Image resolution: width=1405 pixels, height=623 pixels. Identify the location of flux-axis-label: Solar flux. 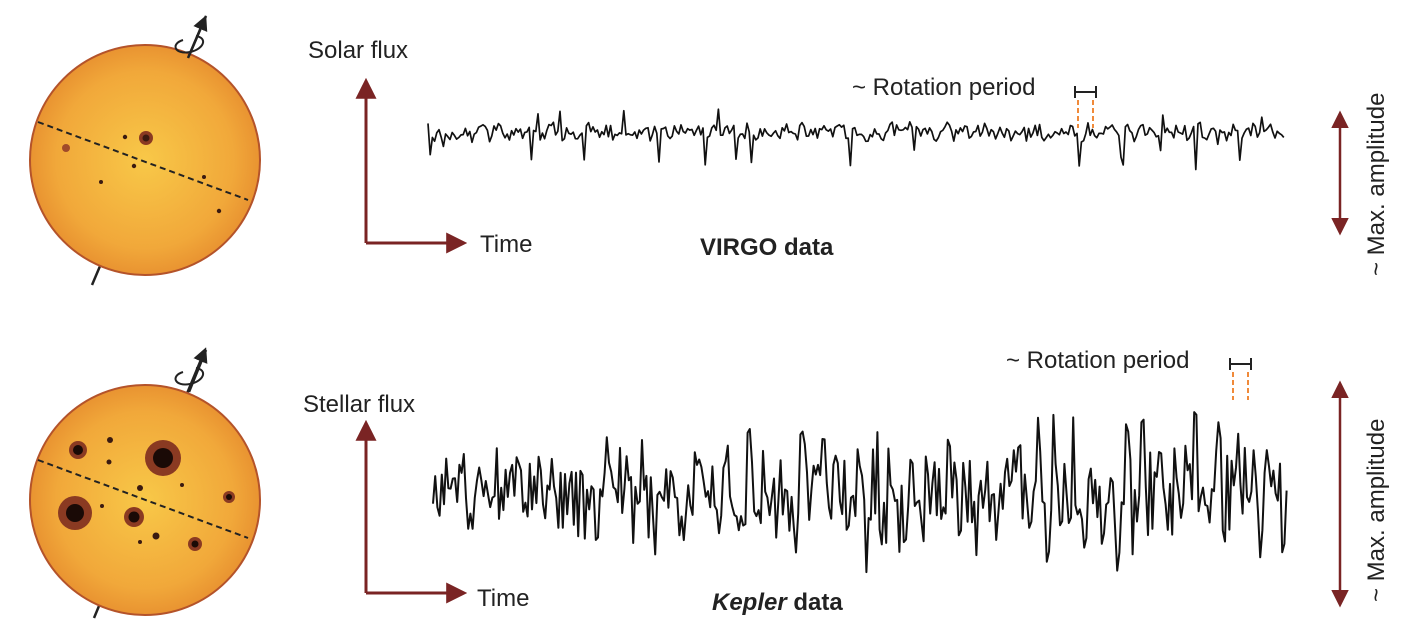
(358, 50).